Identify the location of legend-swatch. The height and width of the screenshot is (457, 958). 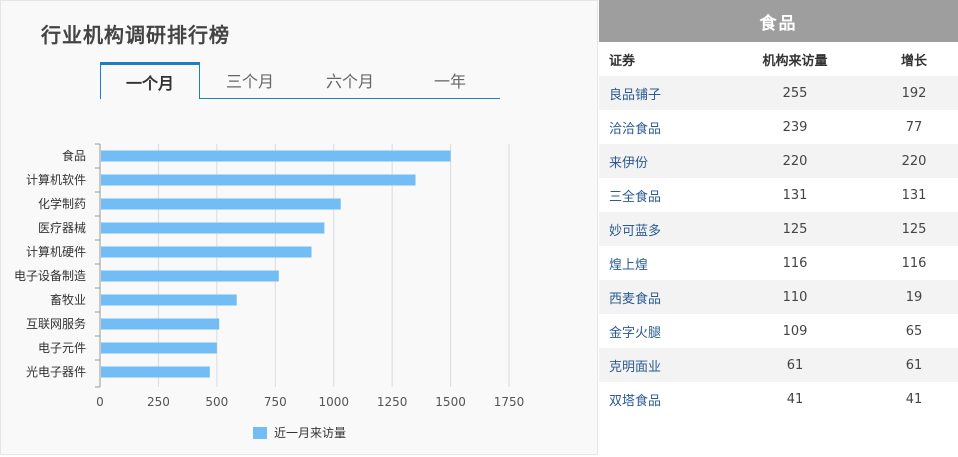
(260, 432).